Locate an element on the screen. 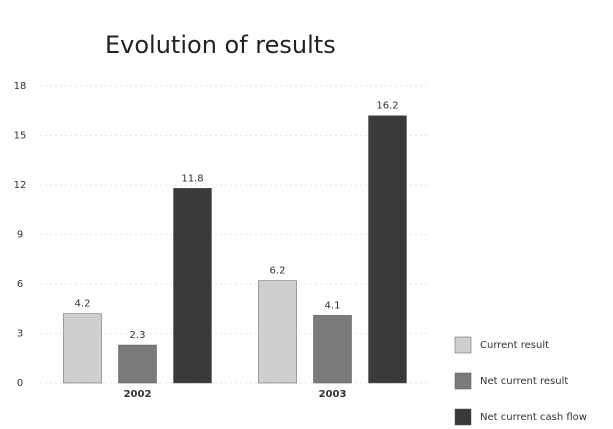 This screenshot has width=613, height=429. value-label: 16.2 is located at coordinates (387, 106).